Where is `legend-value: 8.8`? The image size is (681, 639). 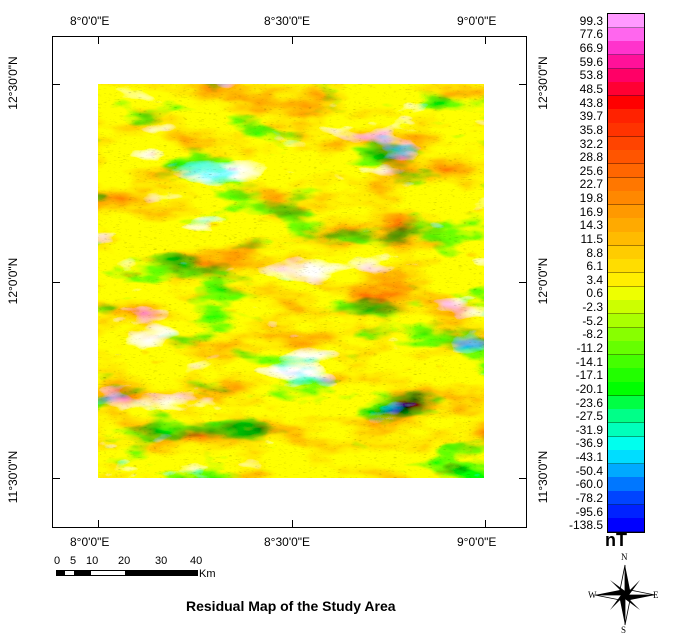 legend-value: 8.8 is located at coordinates (594, 252).